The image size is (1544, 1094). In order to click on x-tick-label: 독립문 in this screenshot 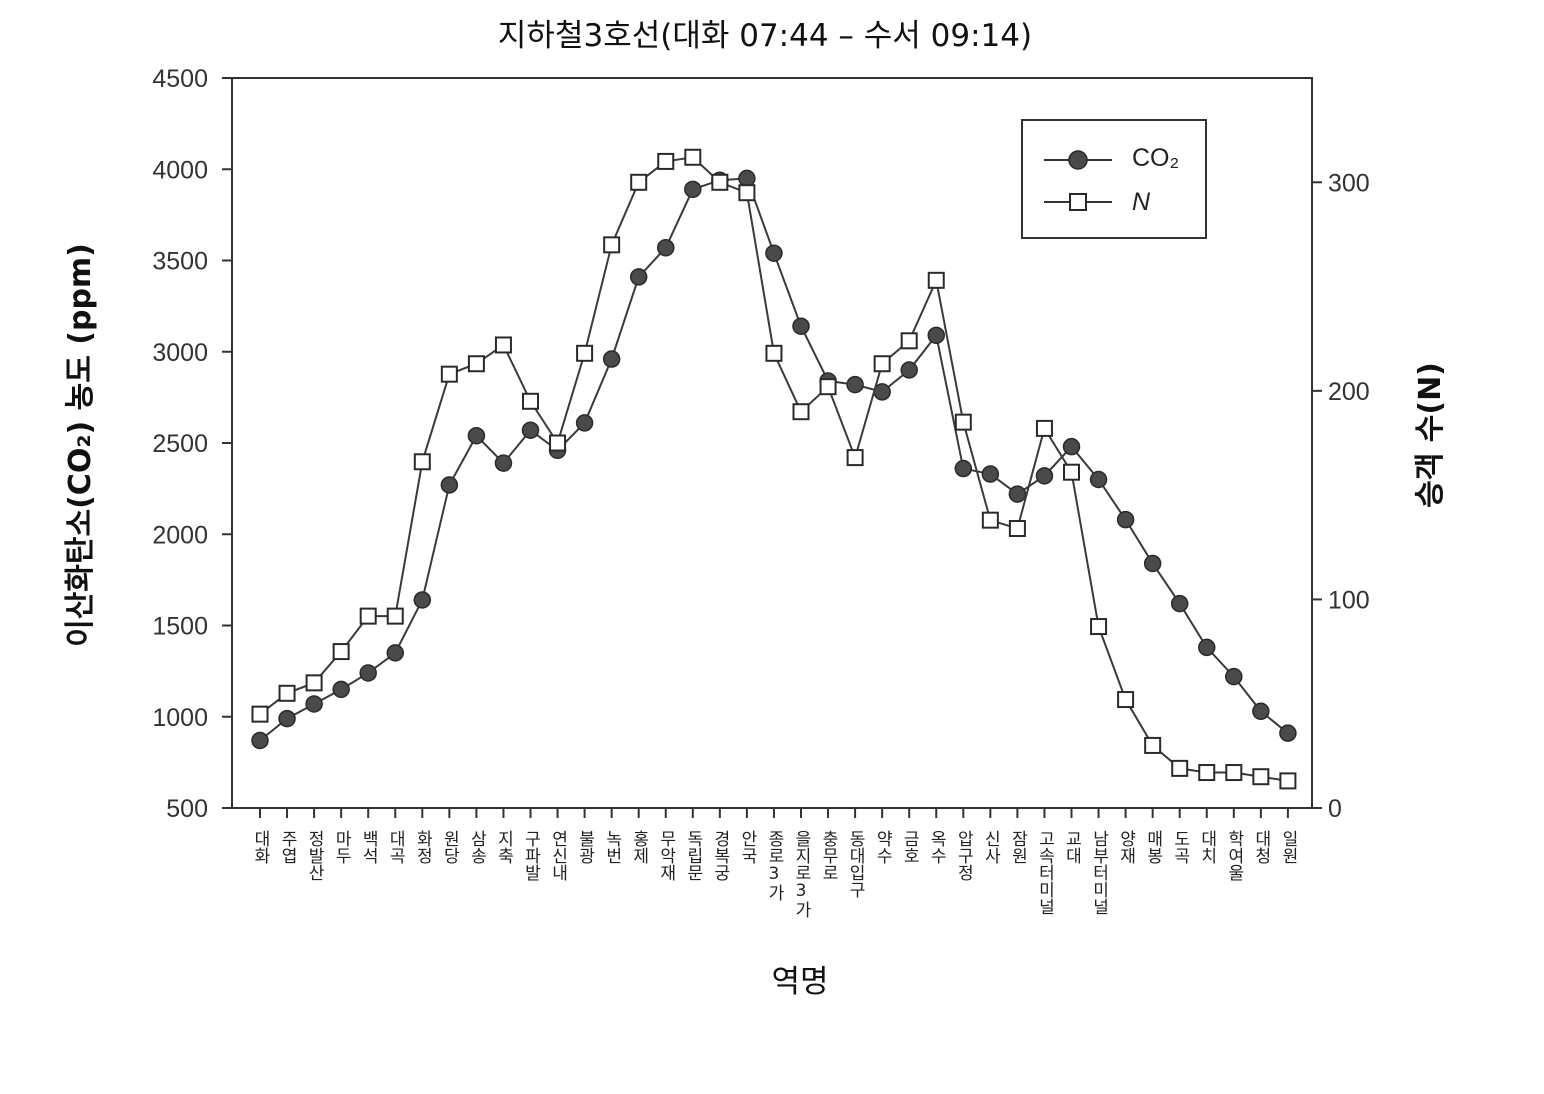, I will do `click(693, 855)`.